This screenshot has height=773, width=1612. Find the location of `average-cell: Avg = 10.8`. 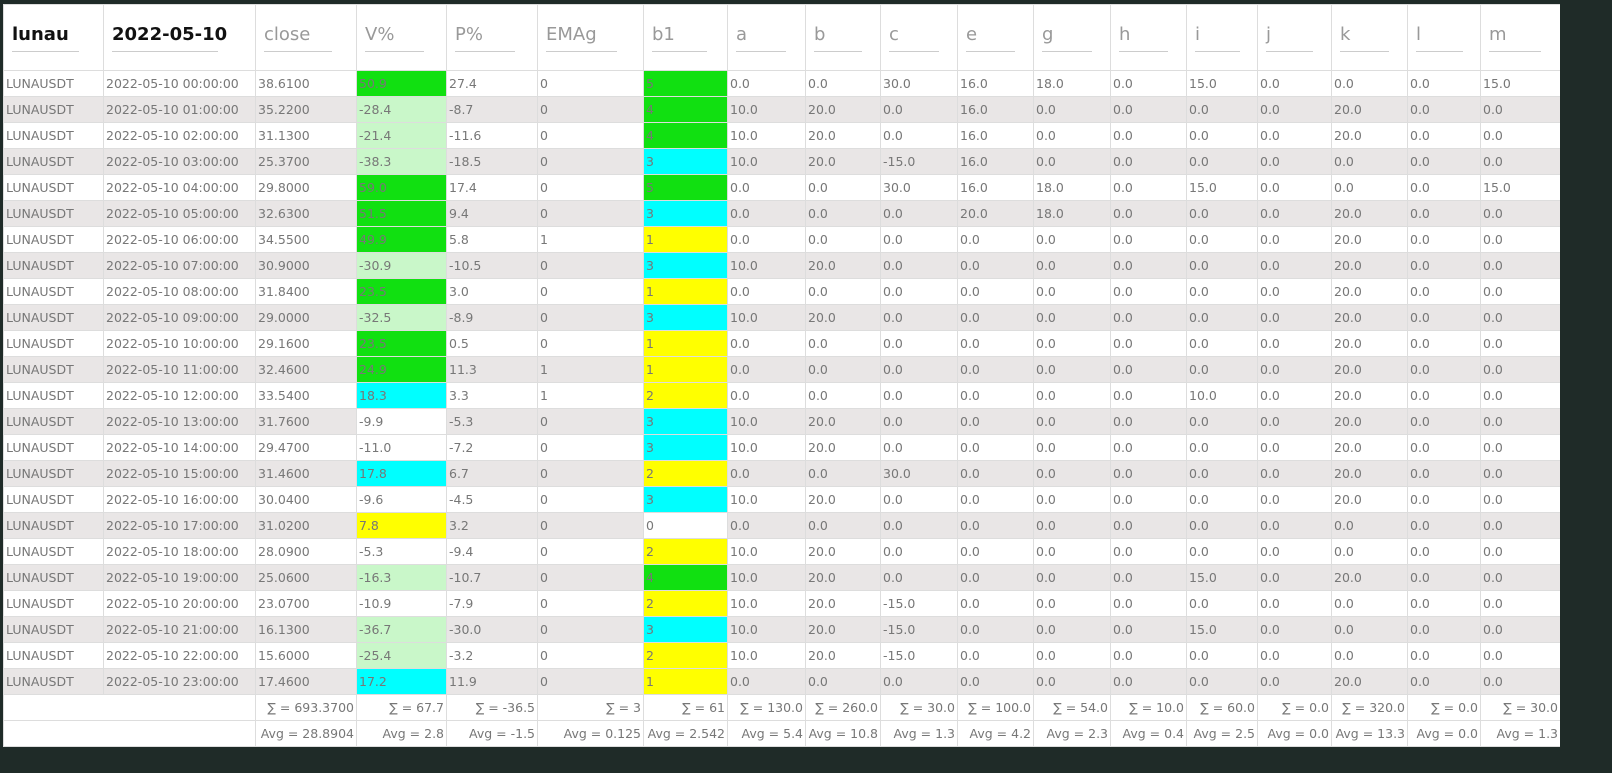

average-cell: Avg = 10.8 is located at coordinates (843, 733).